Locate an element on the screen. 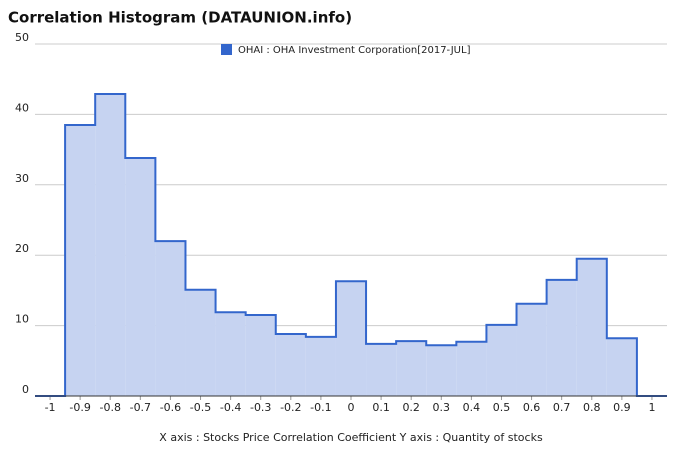 The height and width of the screenshot is (462, 680). y-tick-label: 40 is located at coordinates (22, 107).